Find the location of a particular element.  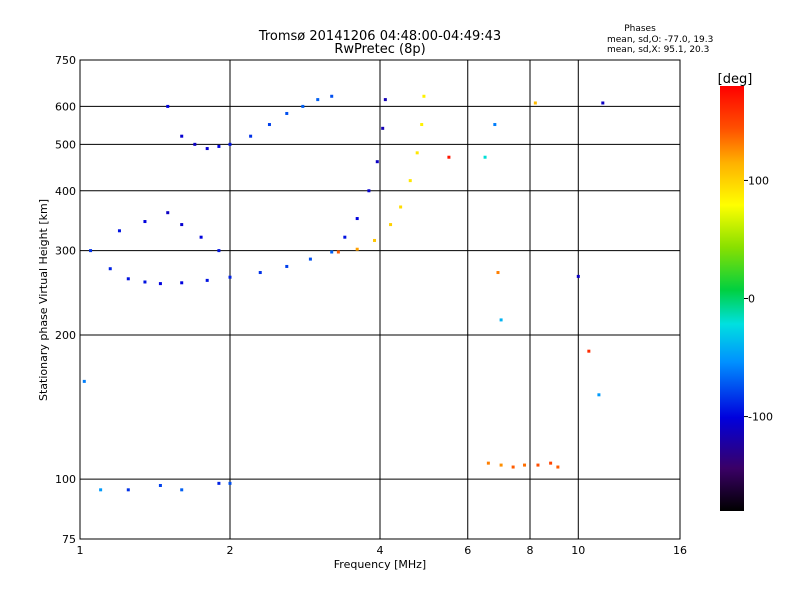

x-axis-ticks: 1 2 4 6 8 10 16 is located at coordinates (382, 550).